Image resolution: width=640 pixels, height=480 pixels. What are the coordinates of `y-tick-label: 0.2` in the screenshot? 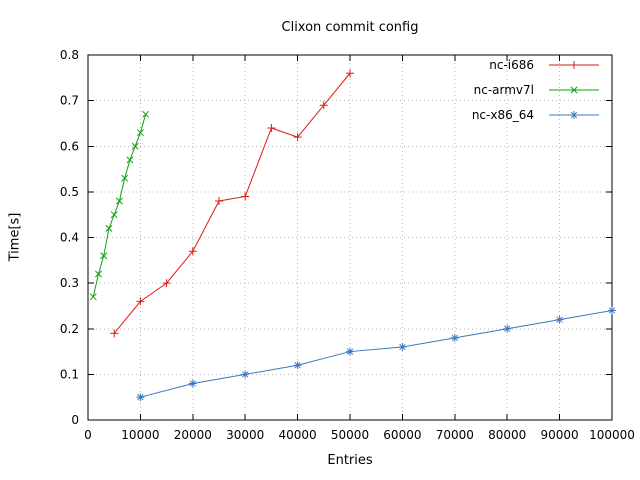 It's located at (69, 329).